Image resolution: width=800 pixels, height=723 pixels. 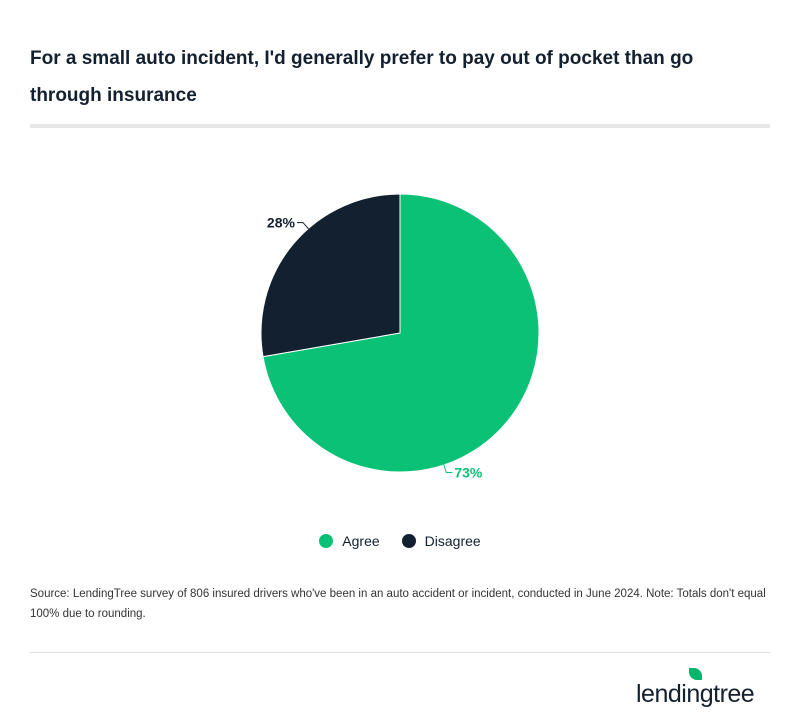 What do you see at coordinates (695, 694) in the screenshot?
I see `logo-text: lendingtree` at bounding box center [695, 694].